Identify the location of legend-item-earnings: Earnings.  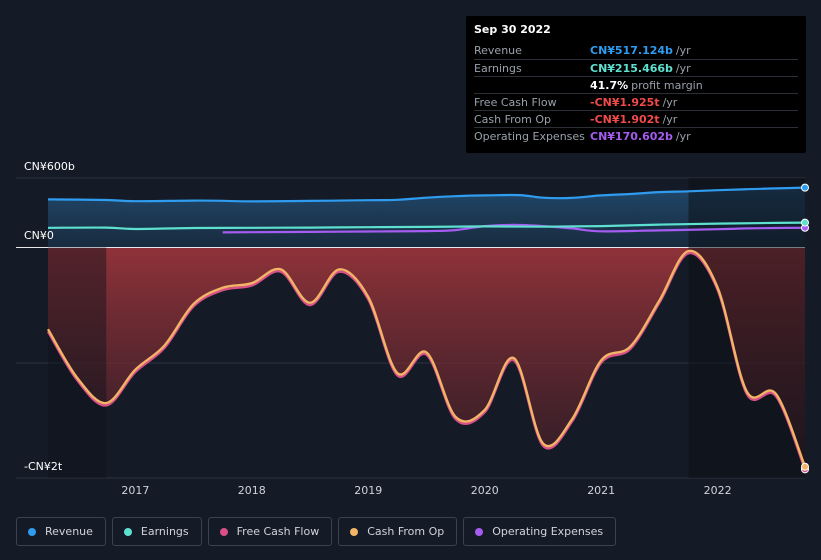
(156, 531).